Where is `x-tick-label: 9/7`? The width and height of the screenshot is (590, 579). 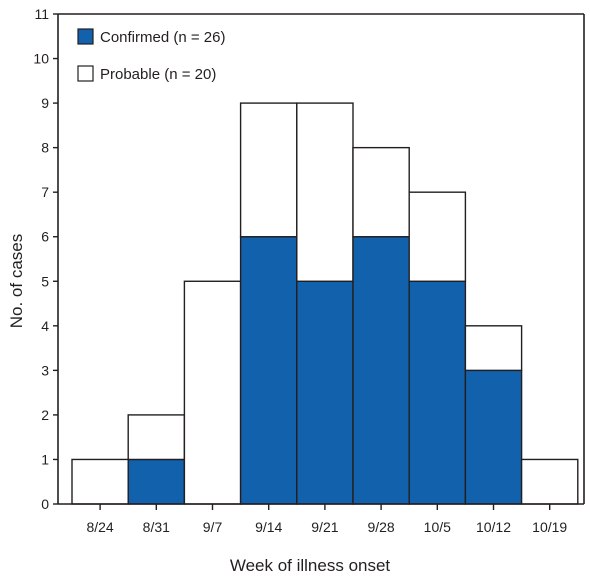
x-tick-label: 9/7 is located at coordinates (213, 527).